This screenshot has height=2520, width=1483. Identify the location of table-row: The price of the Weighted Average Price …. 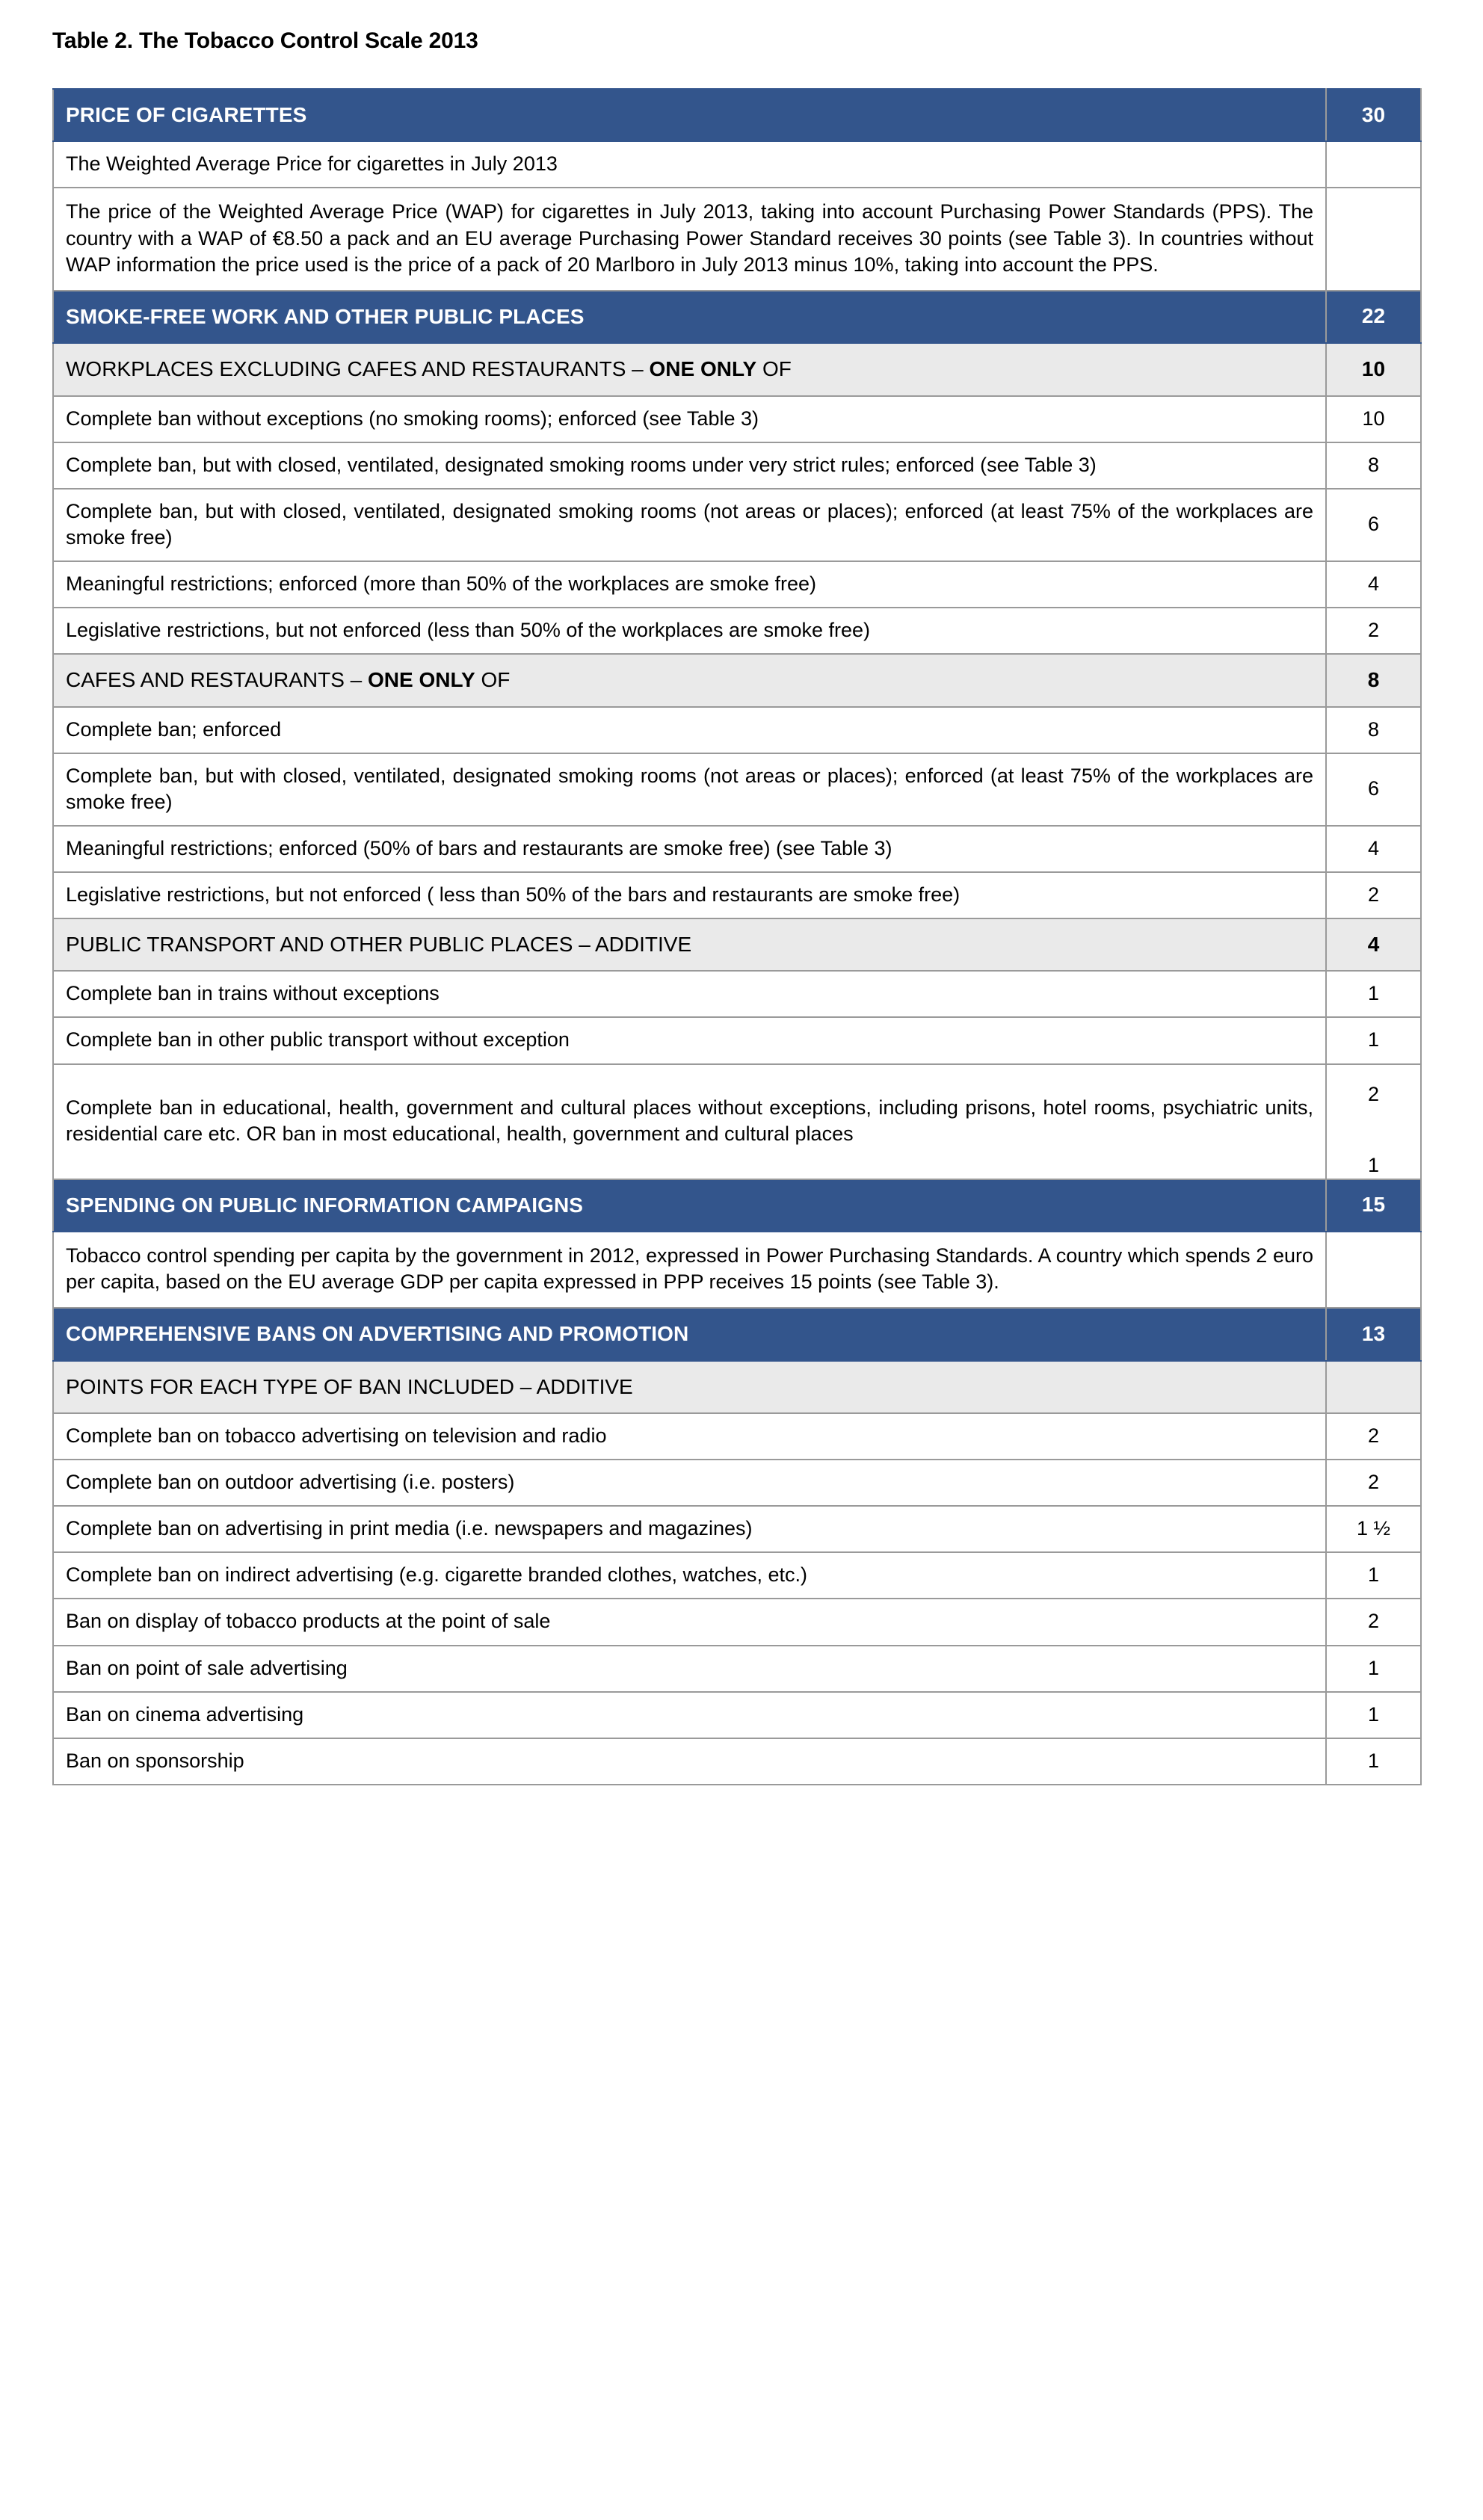
(737, 239).